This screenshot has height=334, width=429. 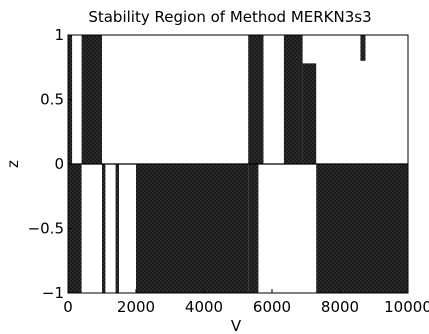 I want to click on x-tick-label: 6000, so click(x=272, y=307).